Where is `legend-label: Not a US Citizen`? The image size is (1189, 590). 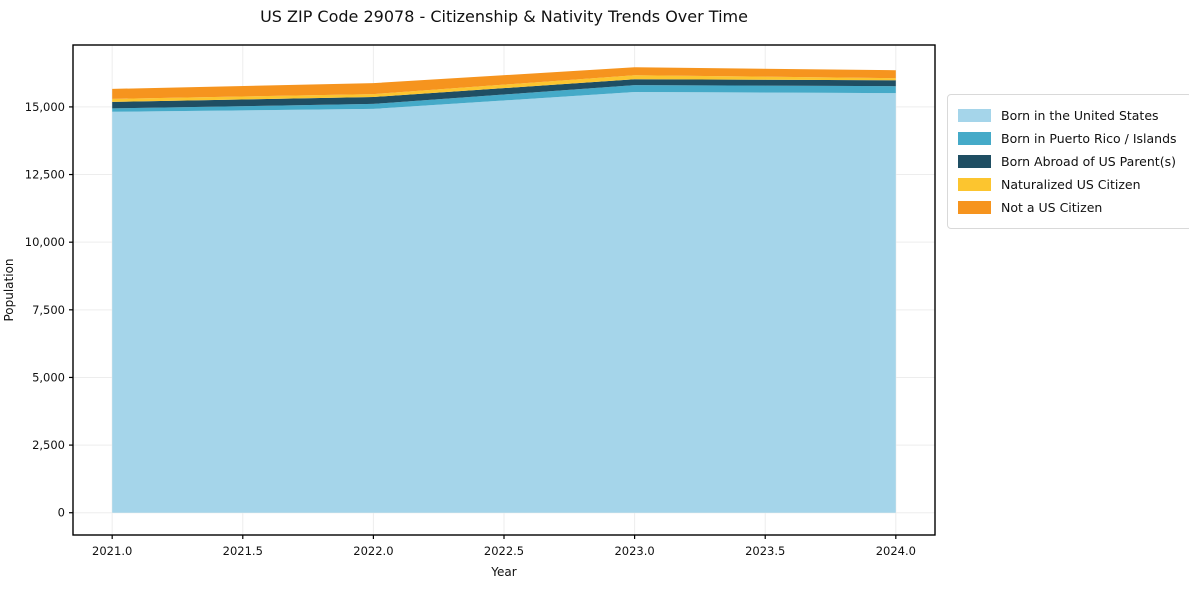 legend-label: Not a US Citizen is located at coordinates (1052, 207).